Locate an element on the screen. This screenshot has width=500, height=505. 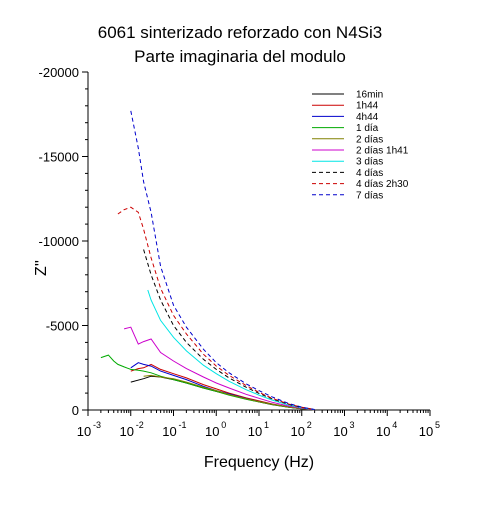
legend-label: 4h44 is located at coordinates (367, 117).